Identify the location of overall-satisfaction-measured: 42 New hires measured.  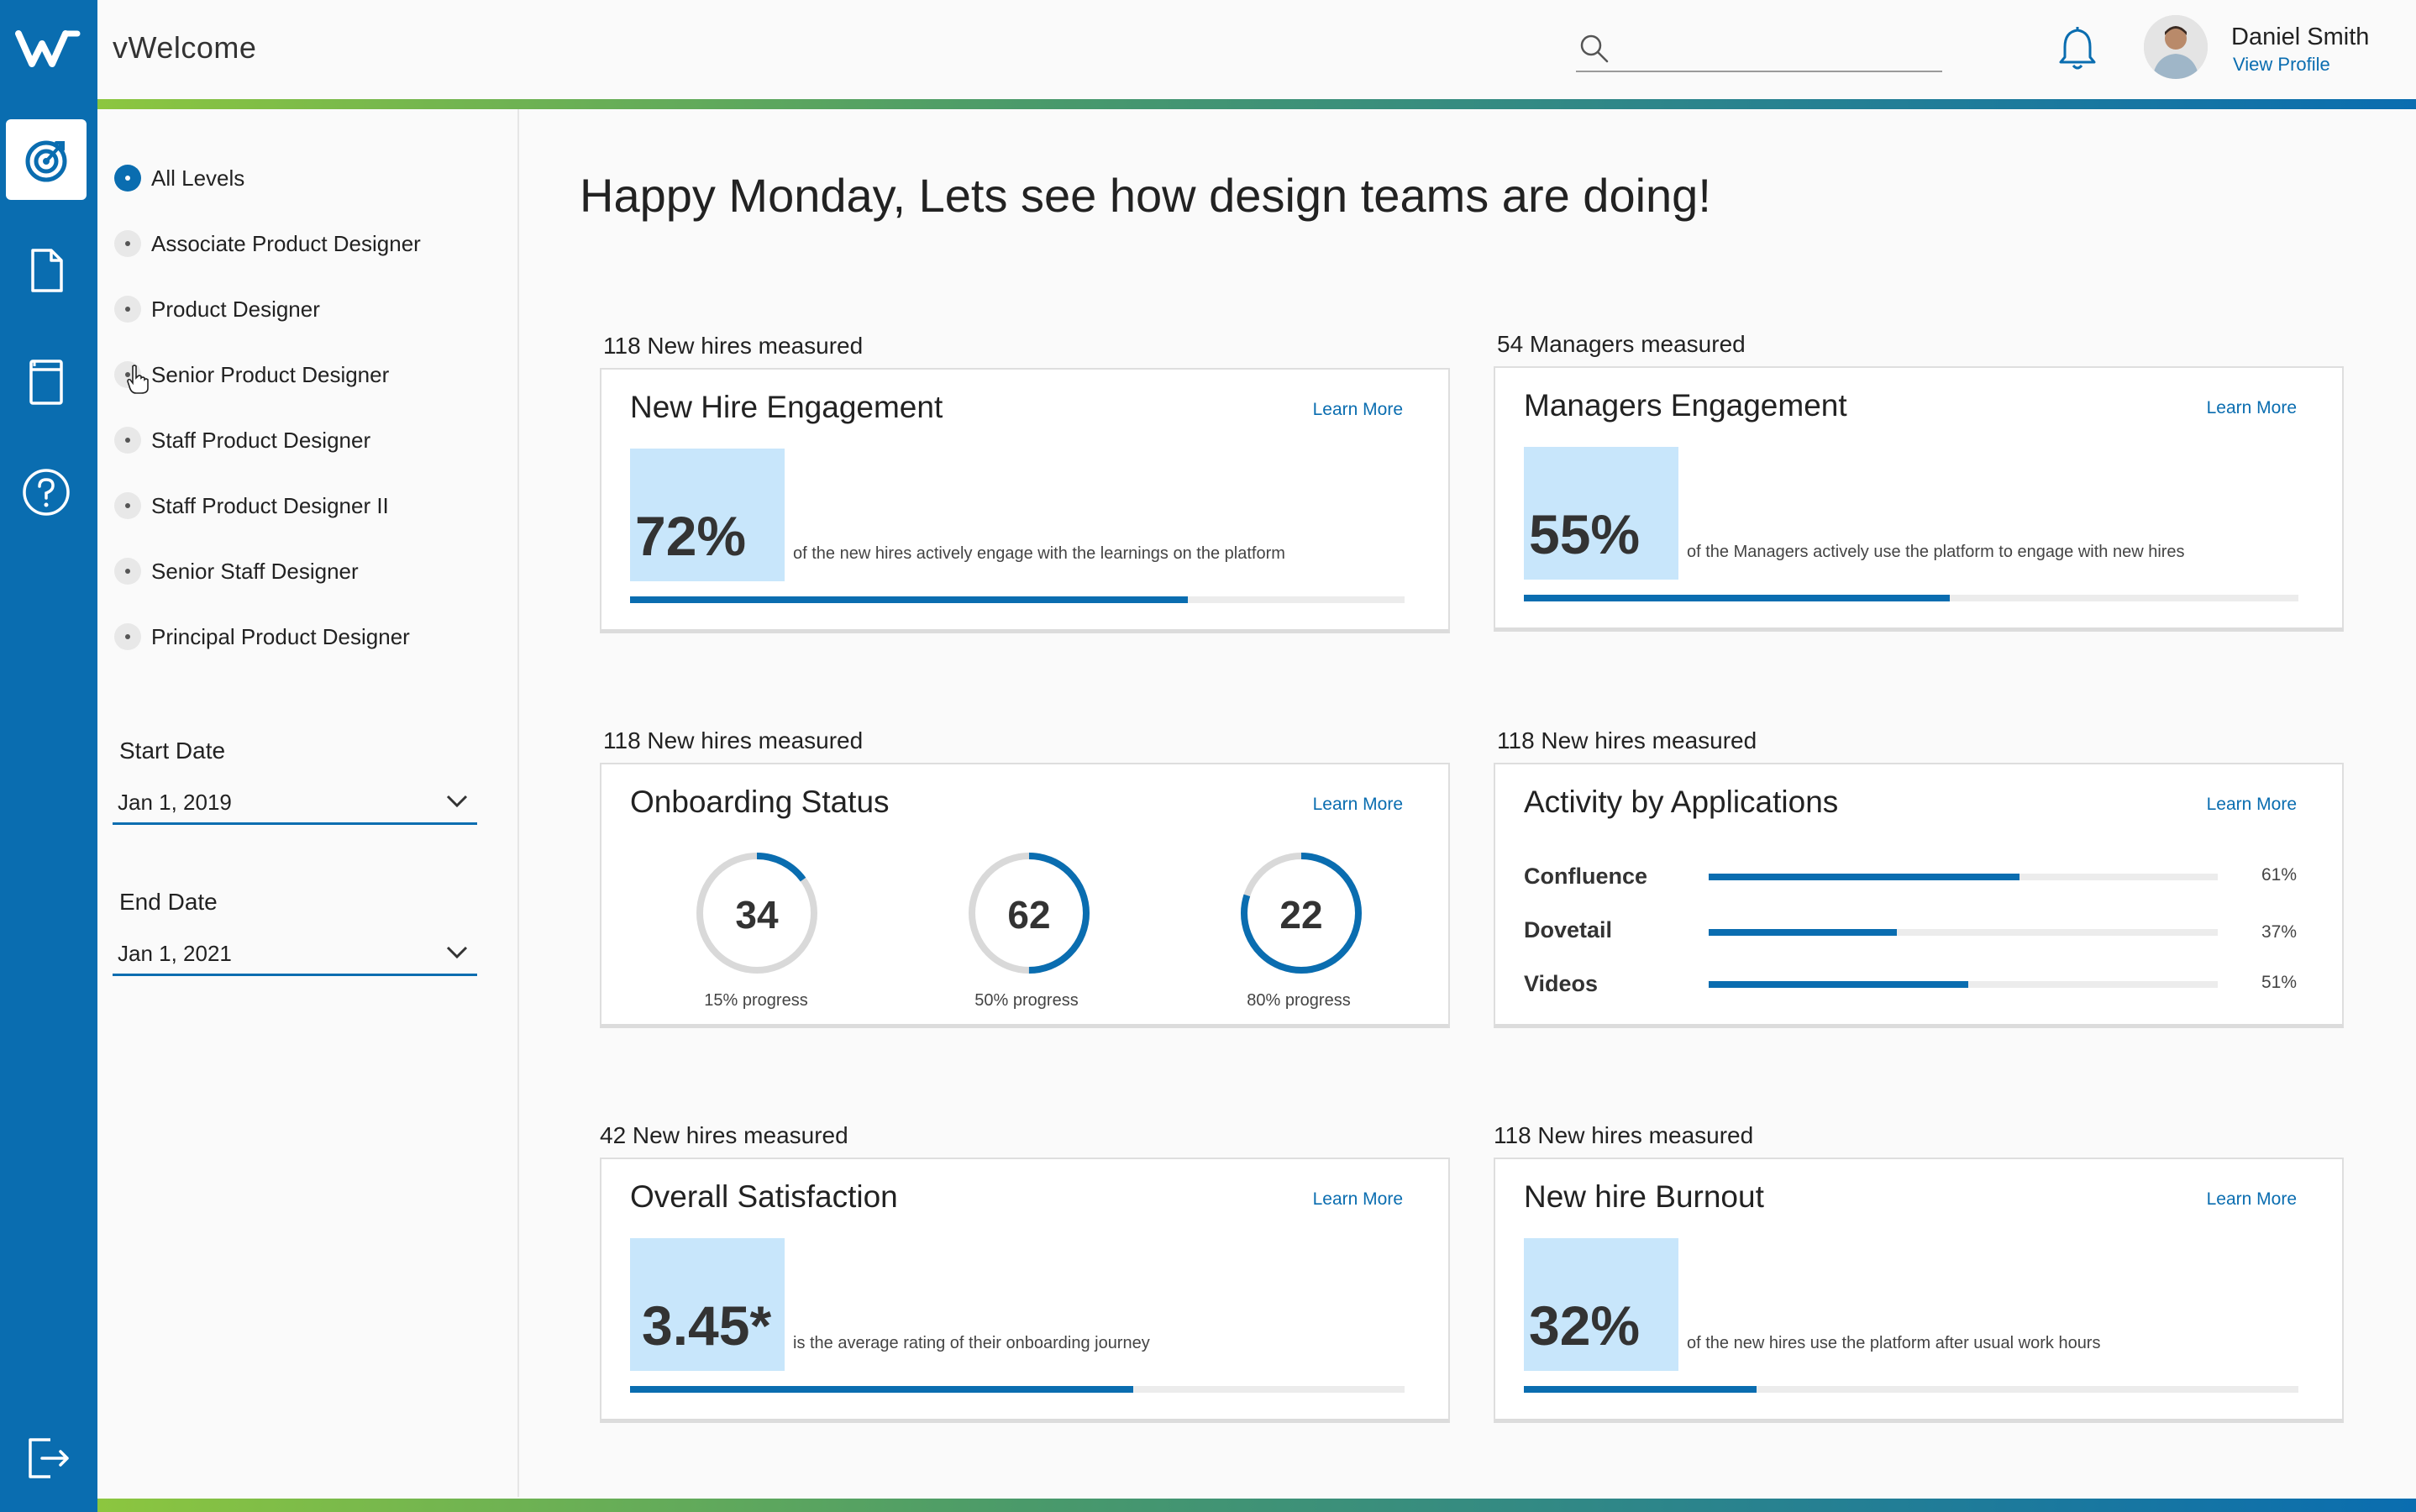
(724, 1135).